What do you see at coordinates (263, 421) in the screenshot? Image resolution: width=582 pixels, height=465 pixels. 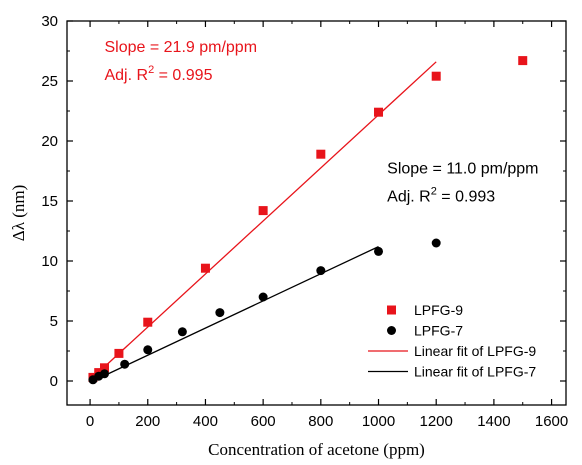 I see `x-tick-label: 600` at bounding box center [263, 421].